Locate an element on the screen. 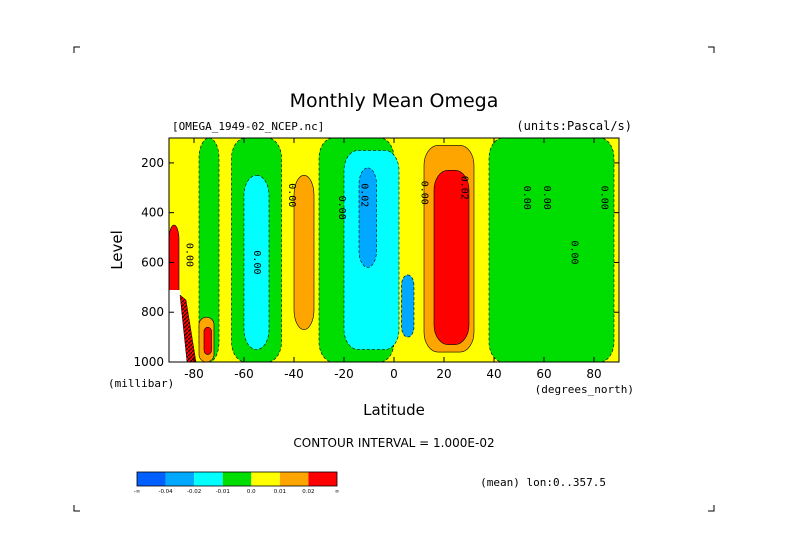  colorbar-label: -0.04 is located at coordinates (165, 492).